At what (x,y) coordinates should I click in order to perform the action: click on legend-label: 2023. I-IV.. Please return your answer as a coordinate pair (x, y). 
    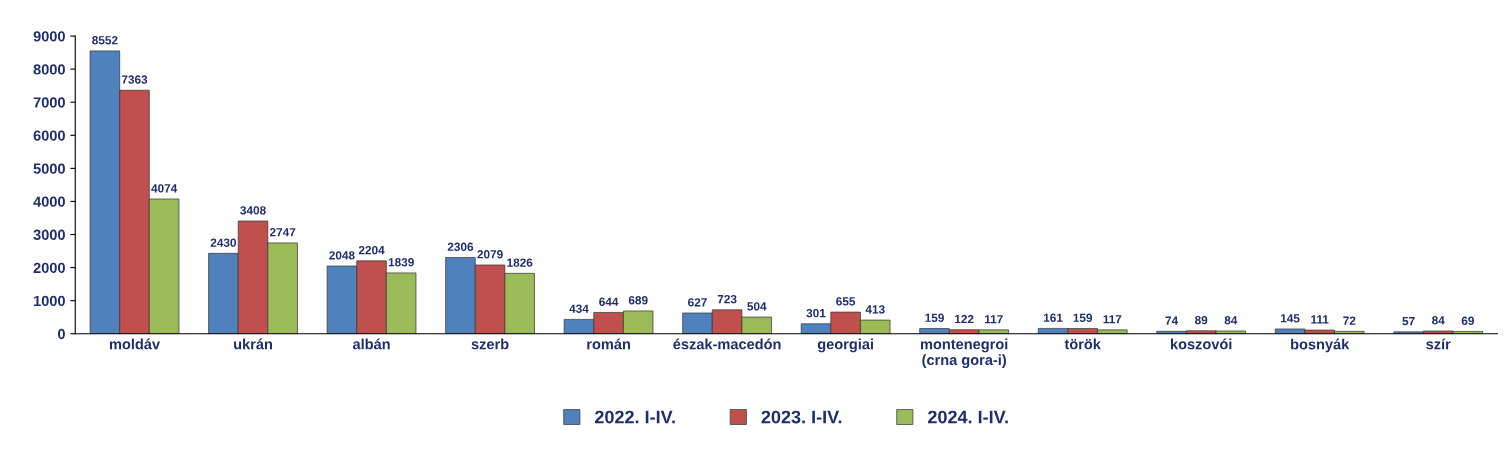
    Looking at the image, I should click on (801, 417).